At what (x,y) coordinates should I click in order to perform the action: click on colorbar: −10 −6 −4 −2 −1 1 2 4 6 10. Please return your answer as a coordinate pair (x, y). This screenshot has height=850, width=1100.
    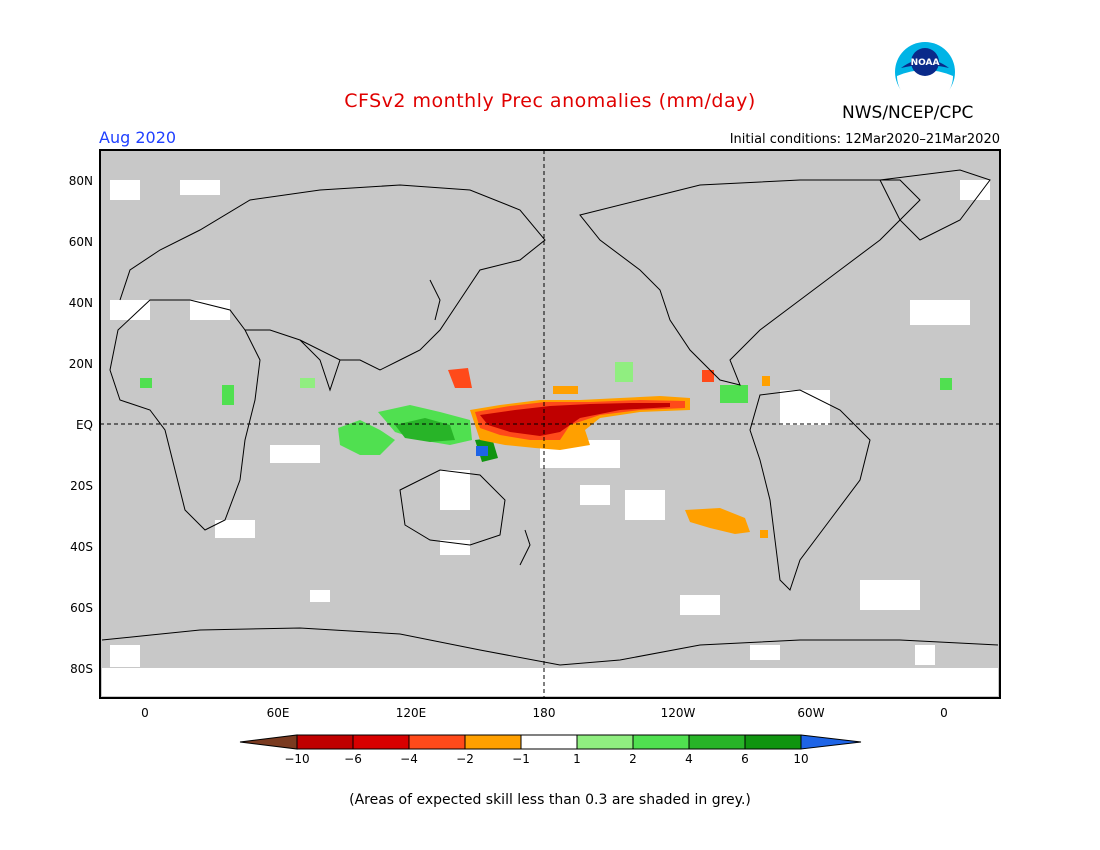
    Looking at the image, I should click on (550, 750).